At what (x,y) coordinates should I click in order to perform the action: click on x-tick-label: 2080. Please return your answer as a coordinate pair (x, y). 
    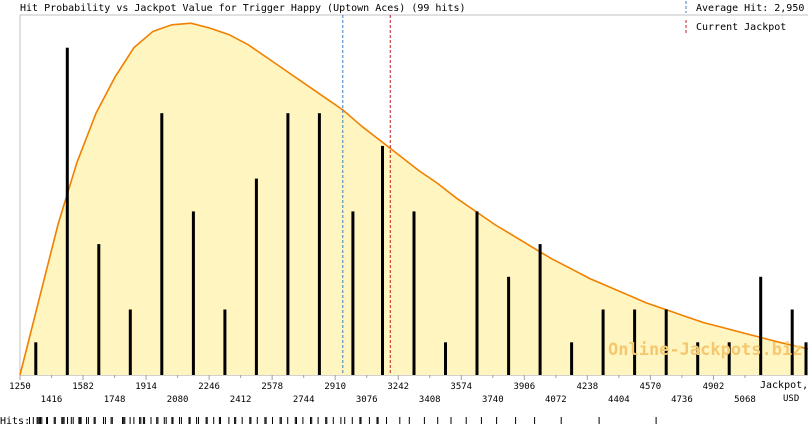
    Looking at the image, I should click on (178, 400).